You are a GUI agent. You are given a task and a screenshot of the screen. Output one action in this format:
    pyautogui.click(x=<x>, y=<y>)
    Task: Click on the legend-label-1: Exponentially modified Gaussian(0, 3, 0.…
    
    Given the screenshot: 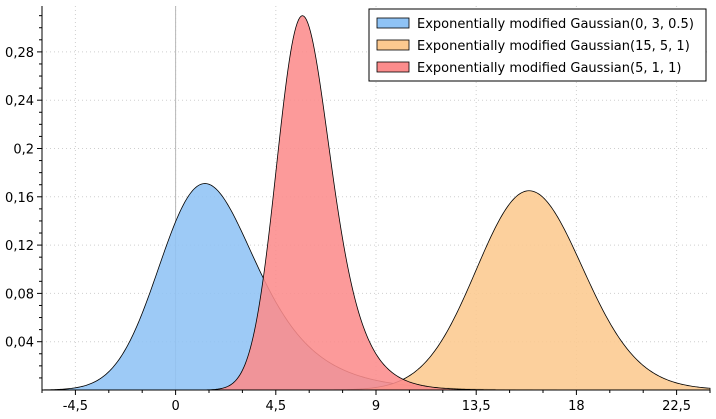 What is the action you would take?
    pyautogui.click(x=555, y=24)
    